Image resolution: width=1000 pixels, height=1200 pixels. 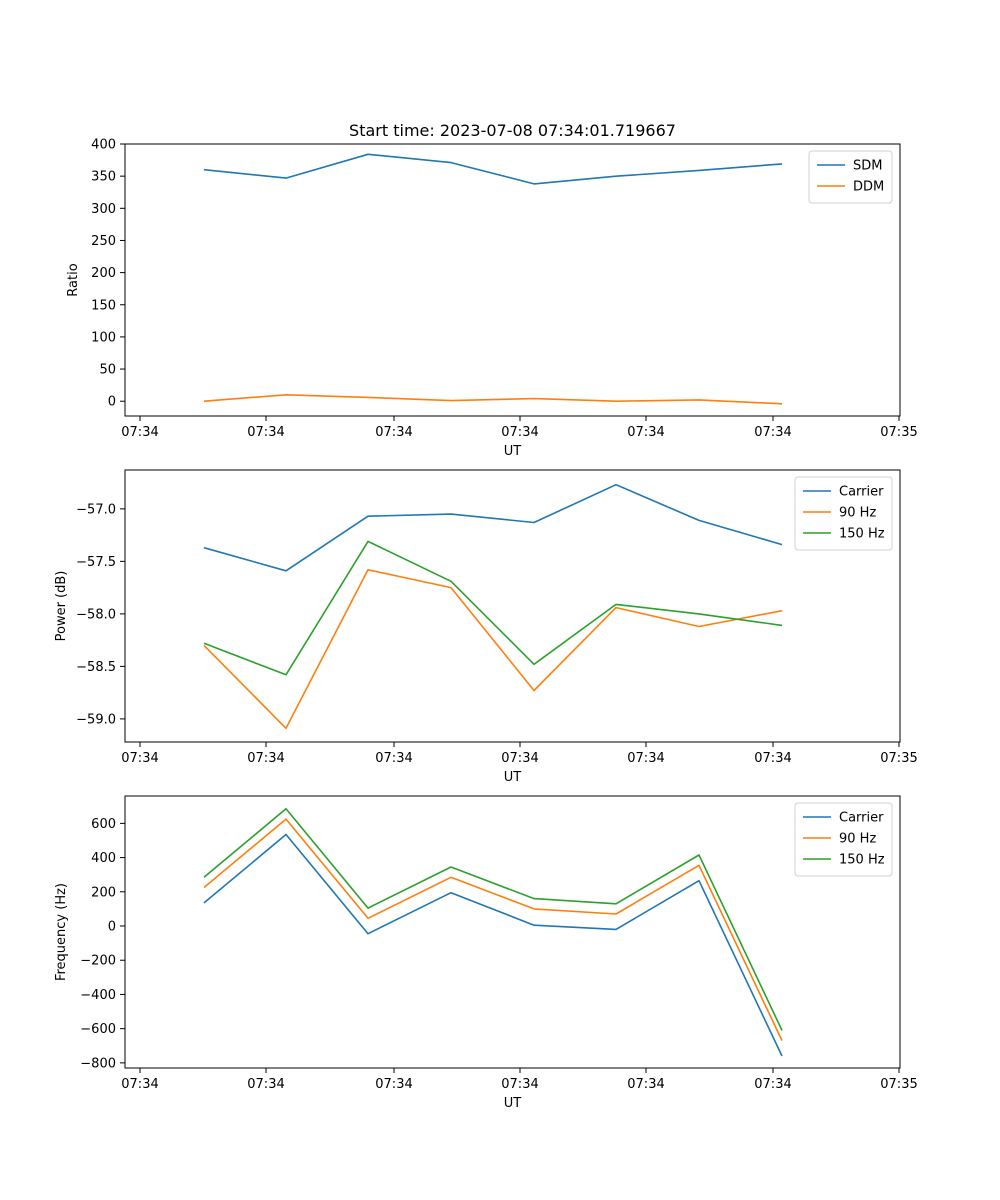 What do you see at coordinates (96, 614) in the screenshot?
I see `y-tick-label: −58.0` at bounding box center [96, 614].